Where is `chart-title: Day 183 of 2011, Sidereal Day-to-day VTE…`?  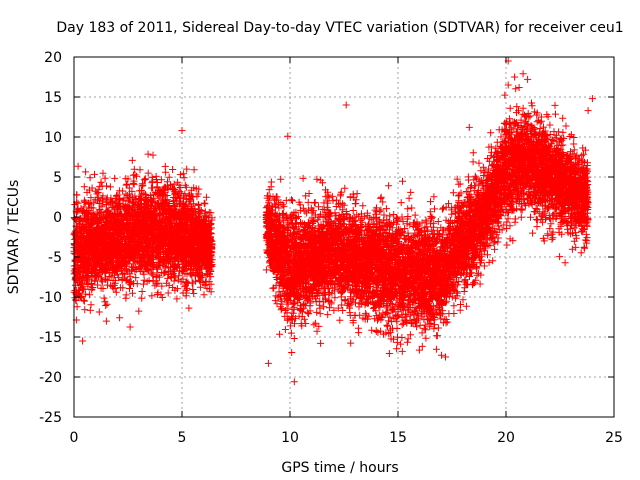 chart-title: Day 183 of 2011, Sidereal Day-to-day VTE… is located at coordinates (339, 28).